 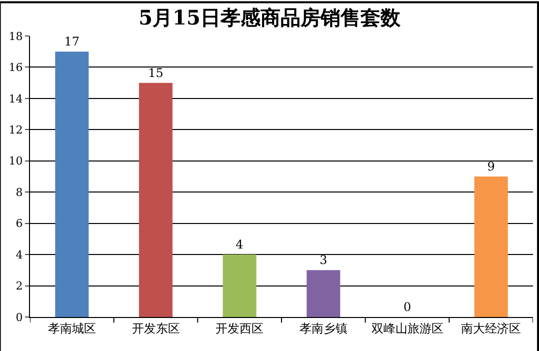 I want to click on data-label: 15, so click(x=156, y=73).